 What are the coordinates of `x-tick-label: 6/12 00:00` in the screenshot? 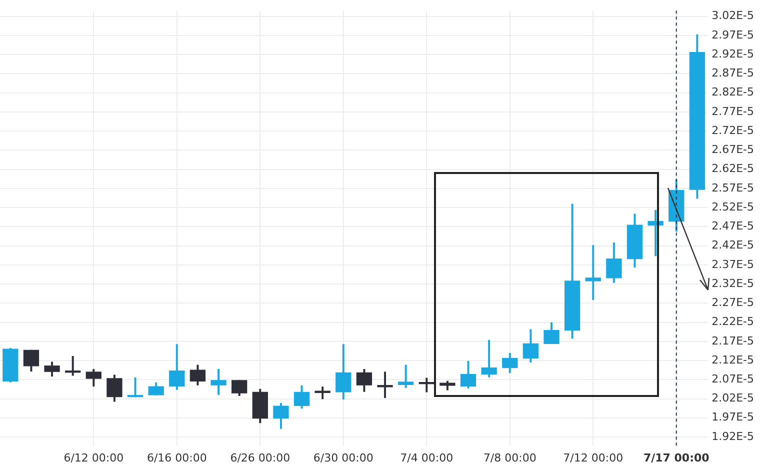 It's located at (94, 457).